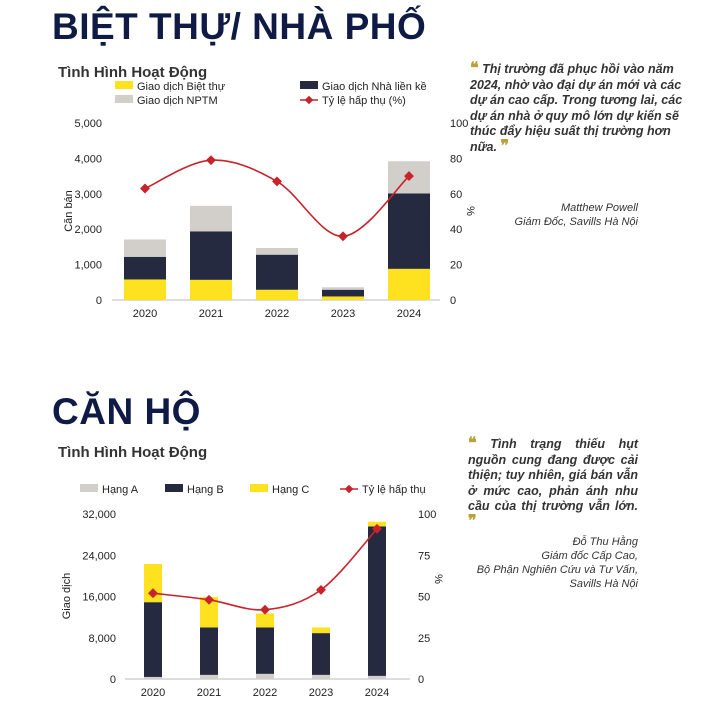 The height and width of the screenshot is (718, 726). Describe the element at coordinates (99, 556) in the screenshot. I see `y-tick-label: 24,000` at that location.